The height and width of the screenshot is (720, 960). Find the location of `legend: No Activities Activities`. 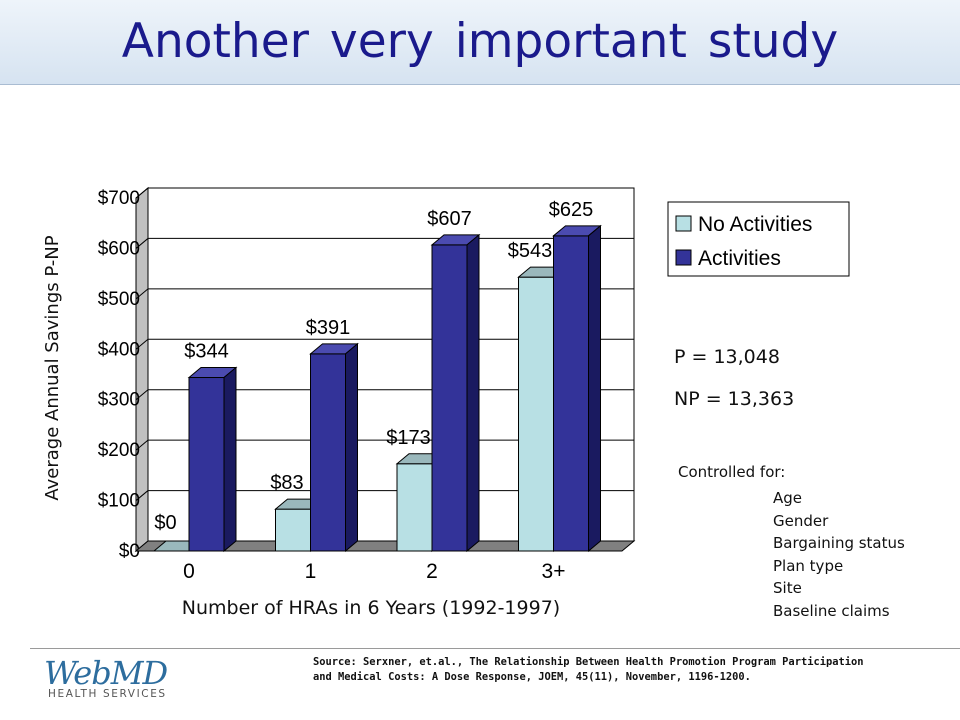

legend: No Activities Activities is located at coordinates (758, 239).